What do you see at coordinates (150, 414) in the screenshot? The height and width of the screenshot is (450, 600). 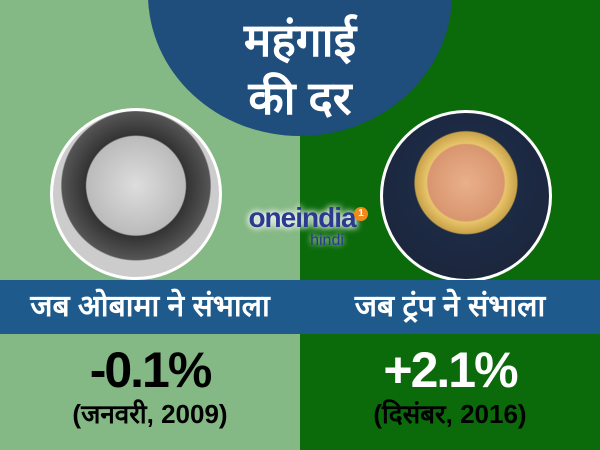 I see `left-date: (जनवरी, 2009)` at bounding box center [150, 414].